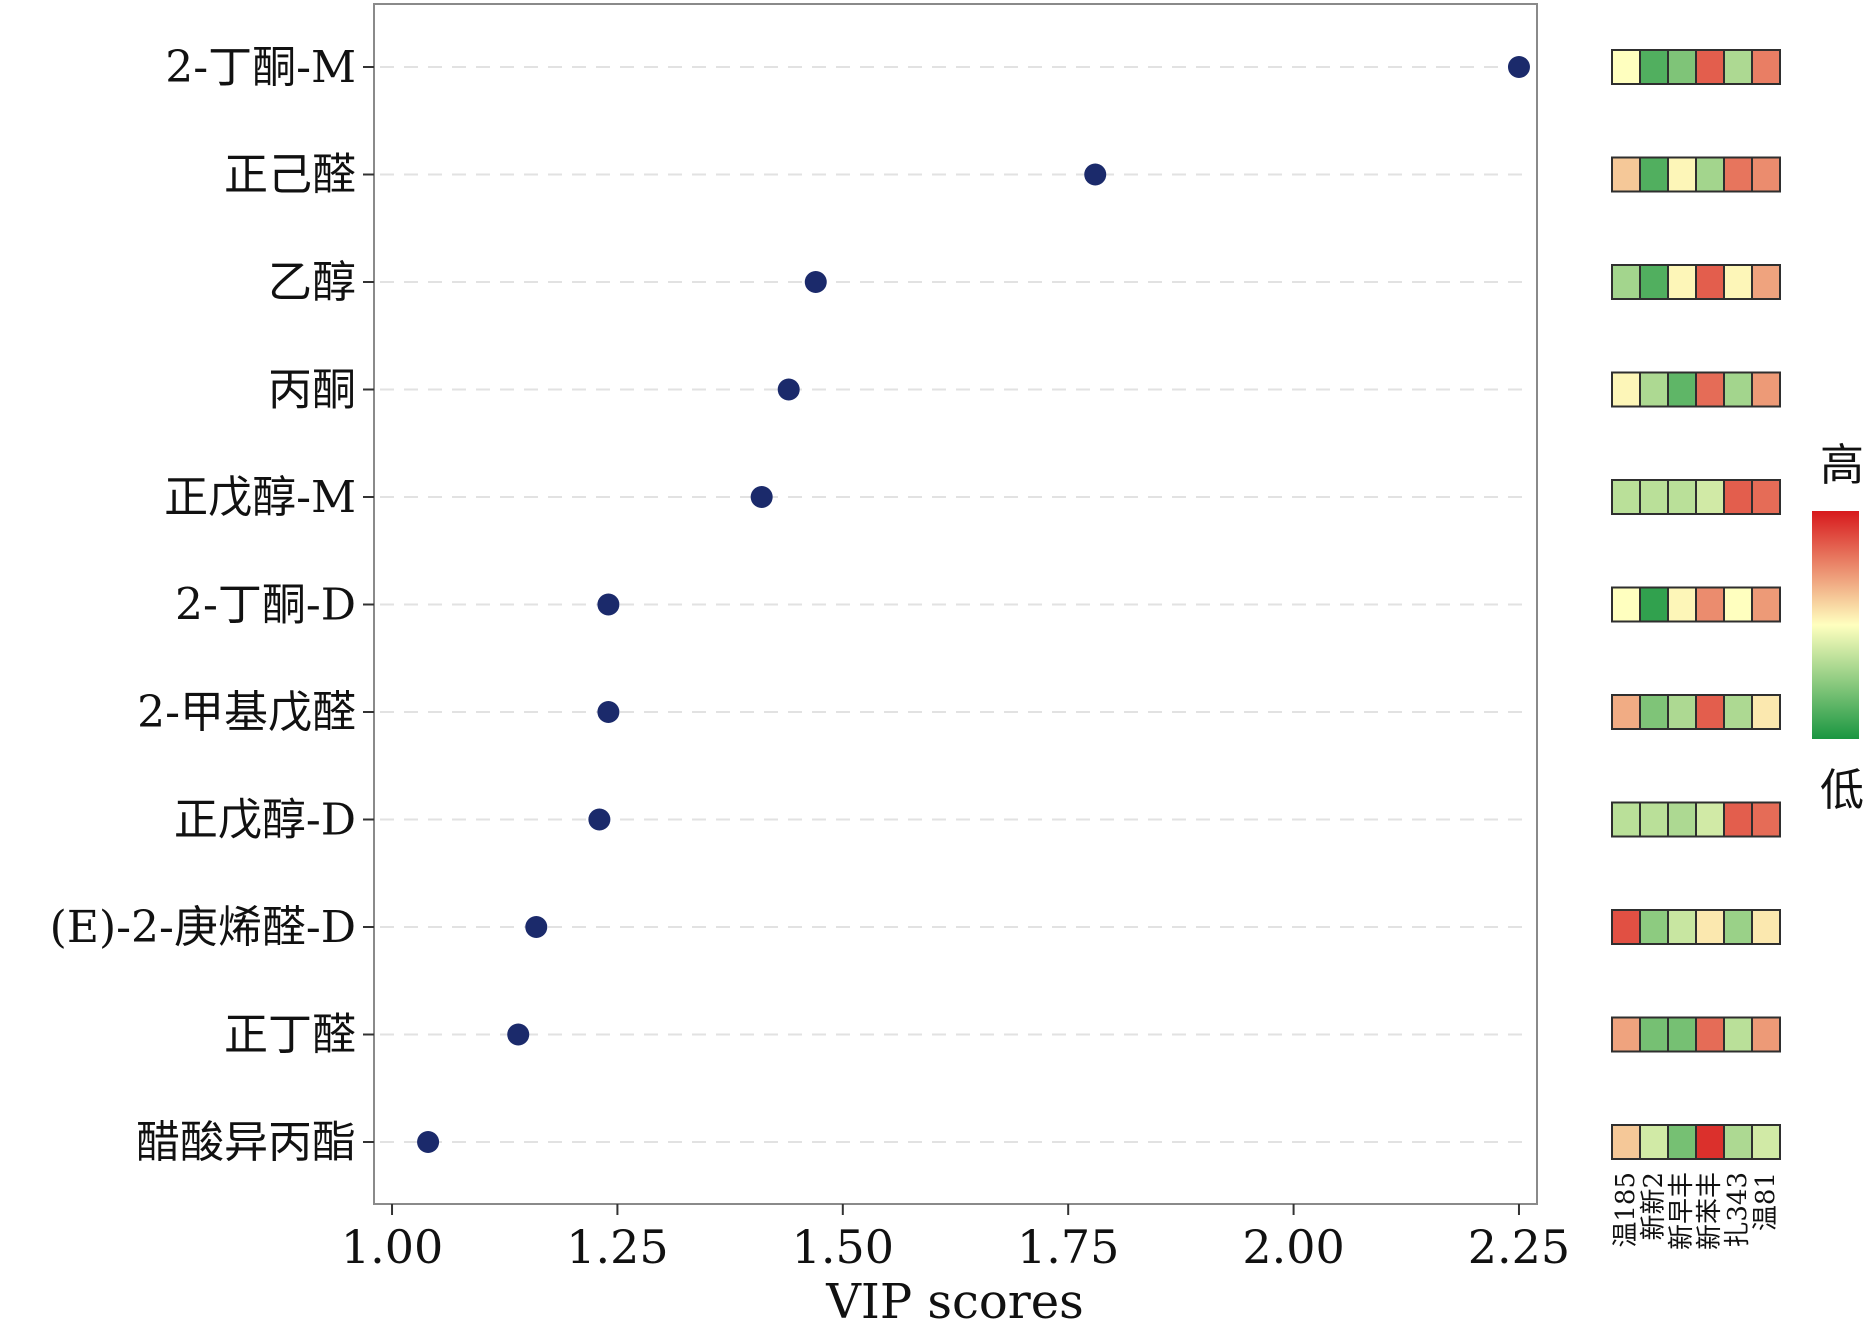 The height and width of the screenshot is (1328, 1866). What do you see at coordinates (1835, 625) in the screenshot?
I see `legend-gradient-bar` at bounding box center [1835, 625].